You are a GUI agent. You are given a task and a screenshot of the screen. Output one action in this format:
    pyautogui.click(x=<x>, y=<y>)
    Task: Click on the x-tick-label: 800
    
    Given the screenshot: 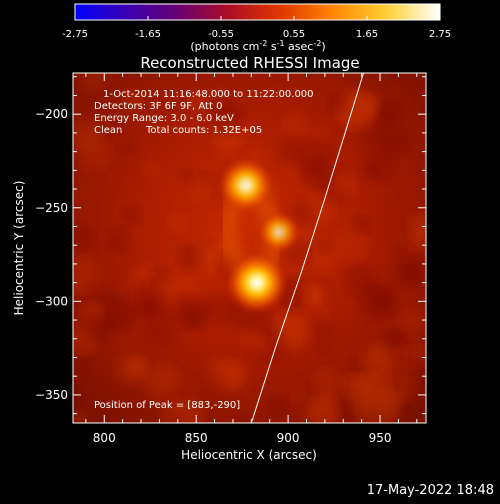 What is the action you would take?
    pyautogui.click(x=104, y=438)
    